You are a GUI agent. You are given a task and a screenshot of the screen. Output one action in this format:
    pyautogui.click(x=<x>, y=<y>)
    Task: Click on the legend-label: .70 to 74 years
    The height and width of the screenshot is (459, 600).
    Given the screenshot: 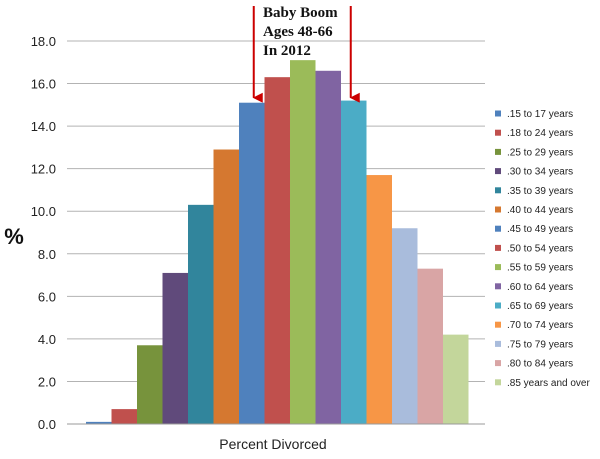 What is the action you would take?
    pyautogui.click(x=540, y=325)
    